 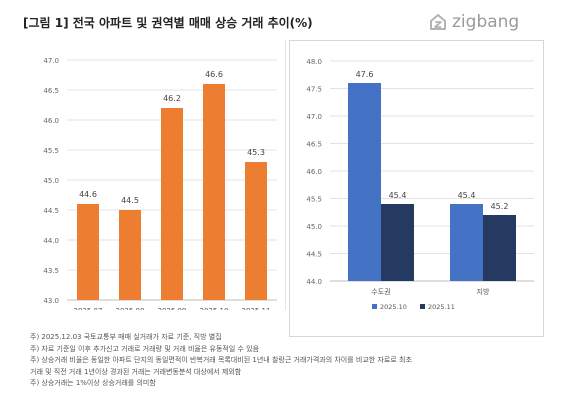 What do you see at coordinates (466, 242) in the screenshot?
I see `bar-2025.10-지방` at bounding box center [466, 242].